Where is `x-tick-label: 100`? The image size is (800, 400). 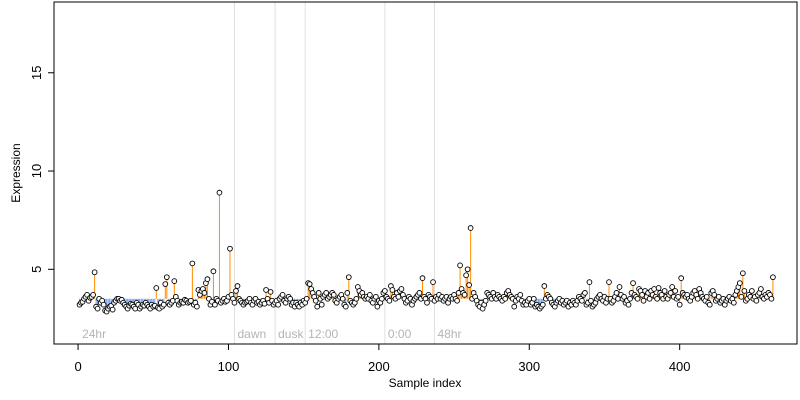 x-tick-label: 100 is located at coordinates (229, 366).